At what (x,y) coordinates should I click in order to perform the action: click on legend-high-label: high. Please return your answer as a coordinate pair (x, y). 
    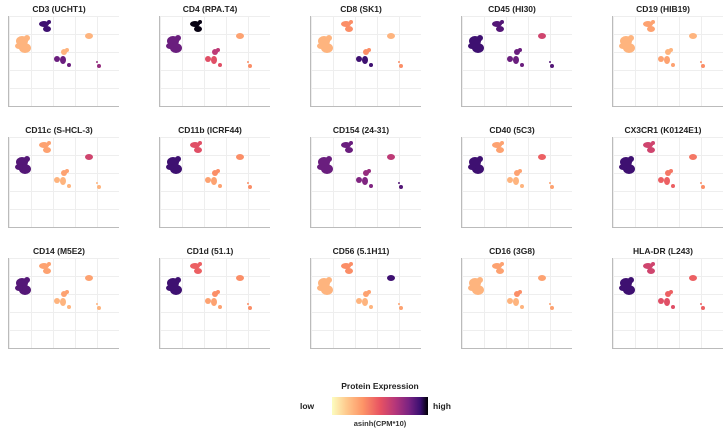
    Looking at the image, I should click on (442, 406).